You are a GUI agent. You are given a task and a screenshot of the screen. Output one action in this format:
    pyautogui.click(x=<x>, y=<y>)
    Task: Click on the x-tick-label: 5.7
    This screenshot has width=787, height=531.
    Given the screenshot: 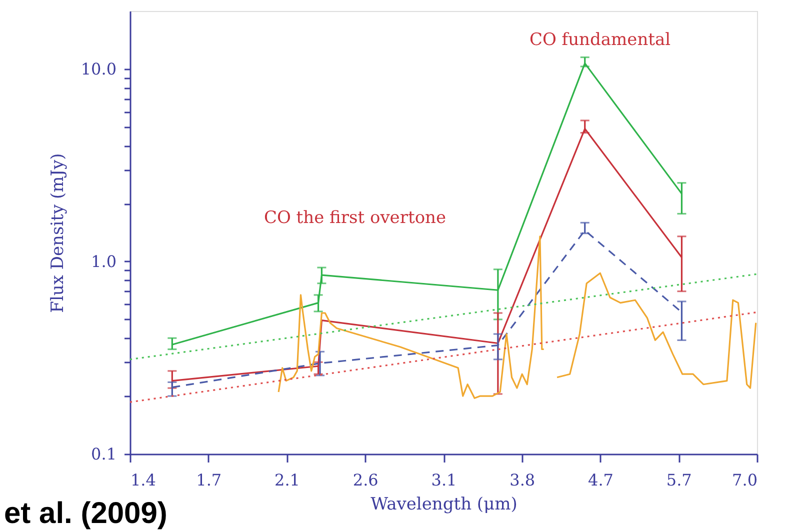 What is the action you would take?
    pyautogui.click(x=679, y=480)
    